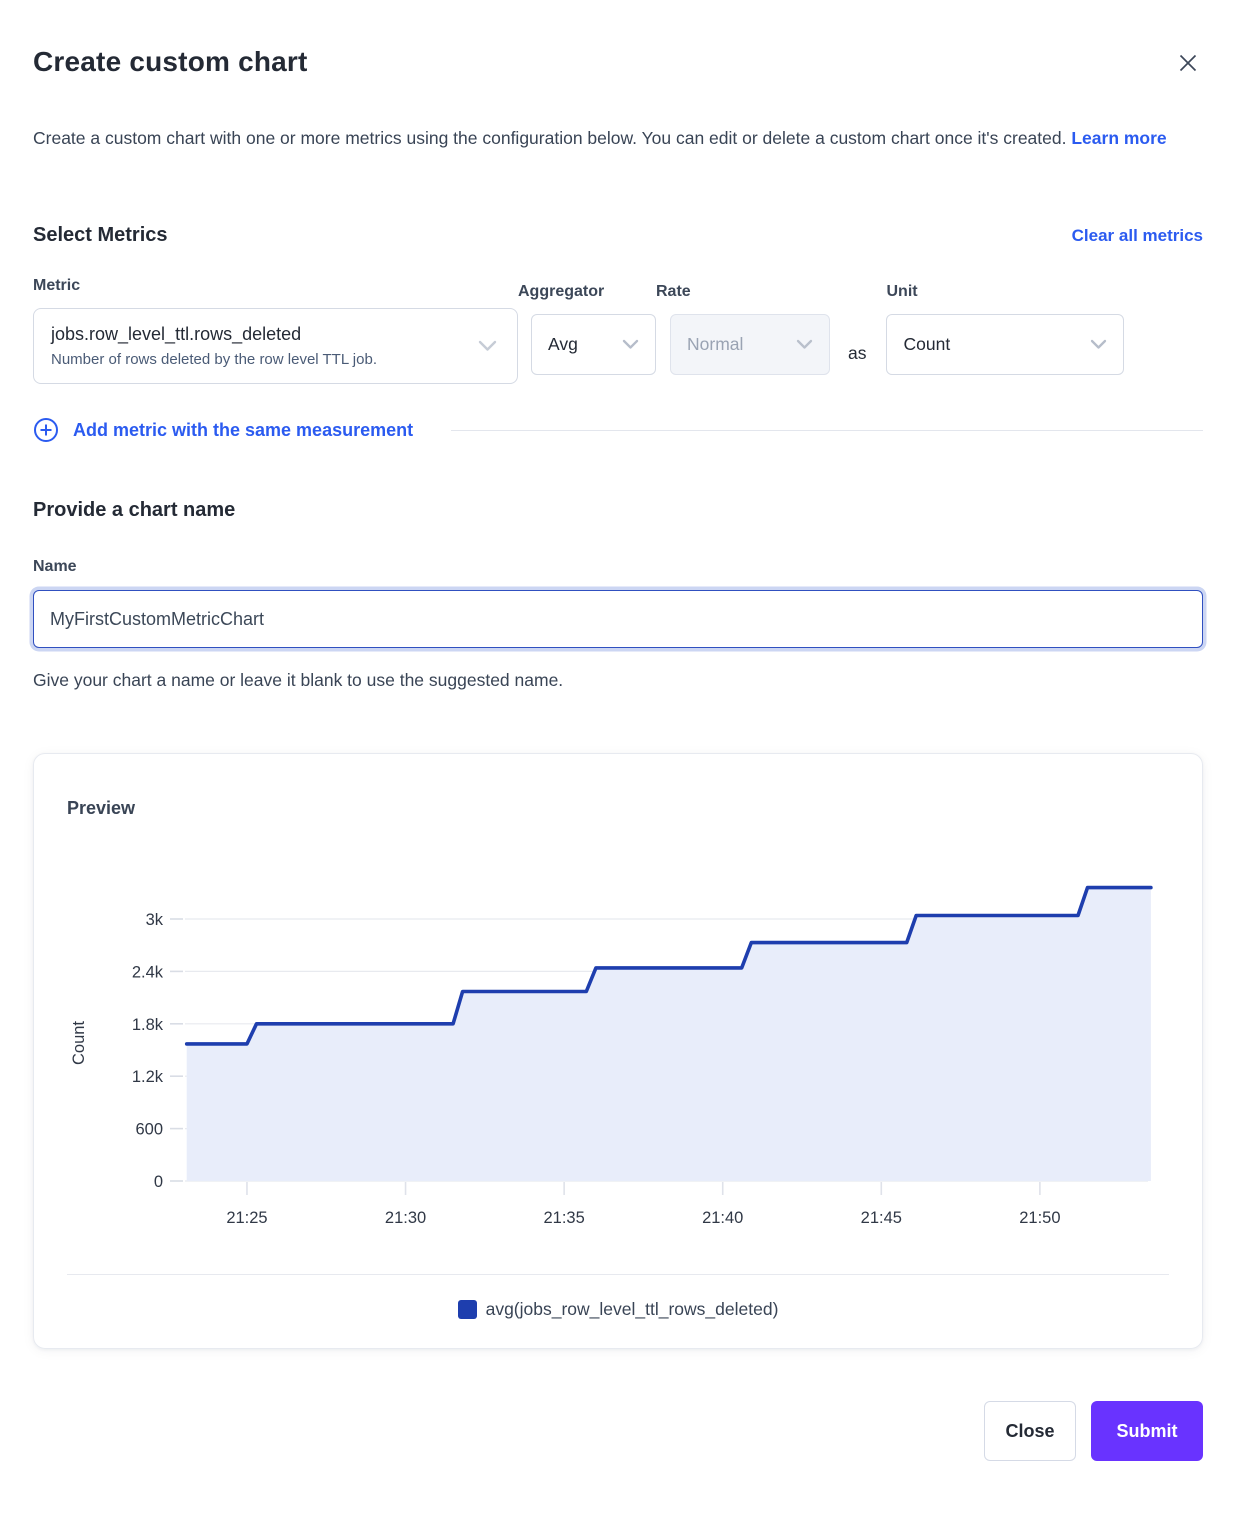  Describe the element at coordinates (857, 353) in the screenshot. I see `as-label: as` at that location.